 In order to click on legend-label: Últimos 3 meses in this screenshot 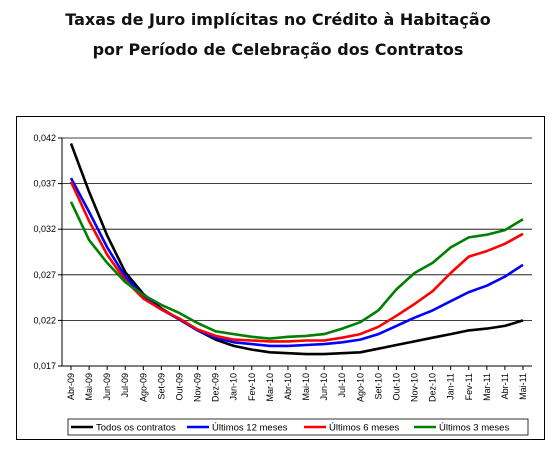, I will do `click(474, 428)`.